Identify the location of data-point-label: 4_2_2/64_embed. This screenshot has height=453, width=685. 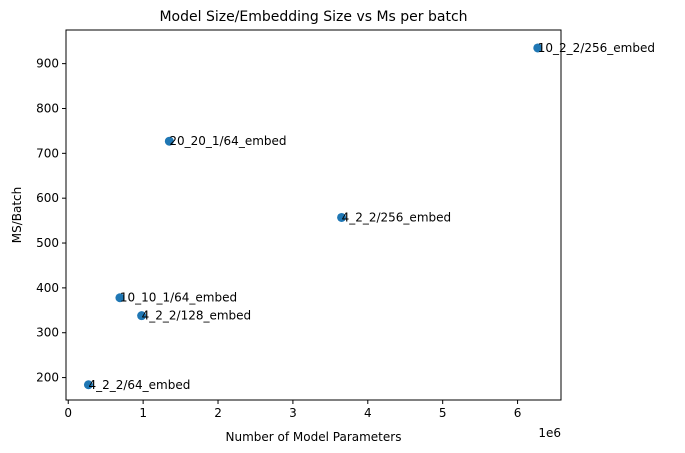
(139, 385).